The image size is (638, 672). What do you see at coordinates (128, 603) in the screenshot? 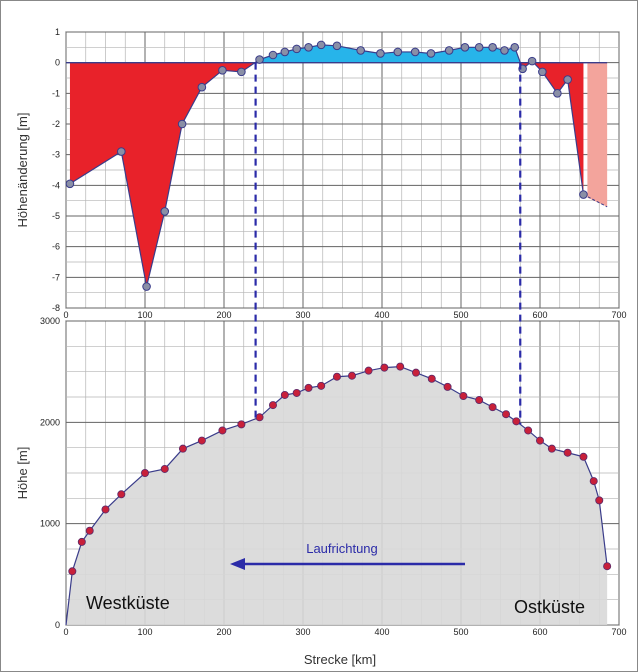
I see `west-coast-label: Westküste` at bounding box center [128, 603].